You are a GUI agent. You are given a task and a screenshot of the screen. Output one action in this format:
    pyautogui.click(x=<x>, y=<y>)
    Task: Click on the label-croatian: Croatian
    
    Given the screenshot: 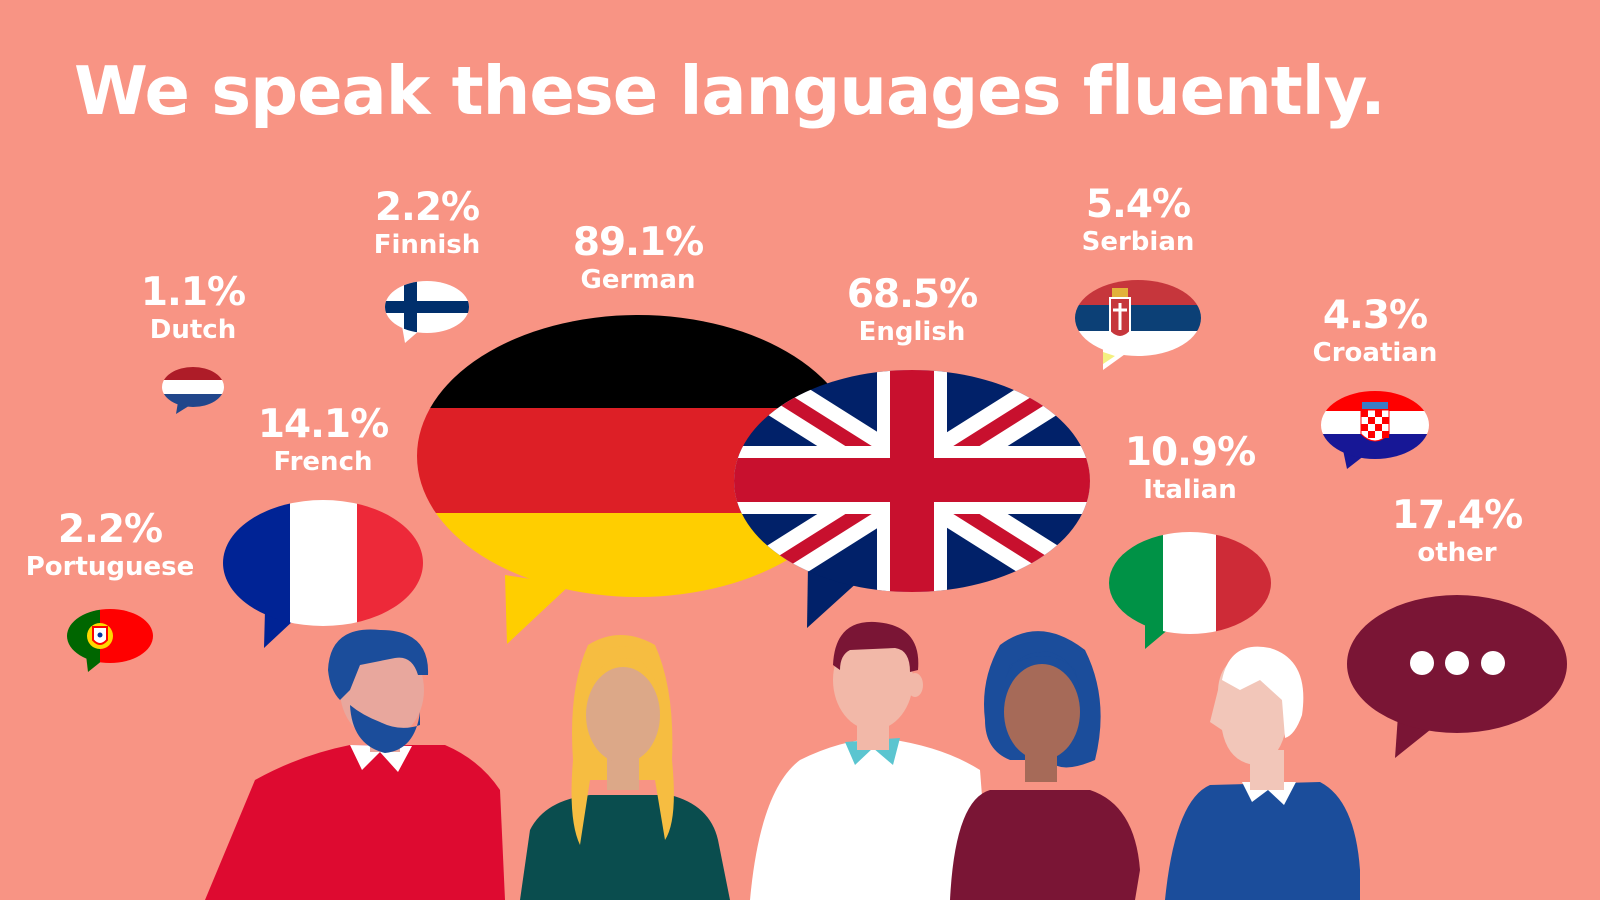 What is the action you would take?
    pyautogui.click(x=1375, y=353)
    